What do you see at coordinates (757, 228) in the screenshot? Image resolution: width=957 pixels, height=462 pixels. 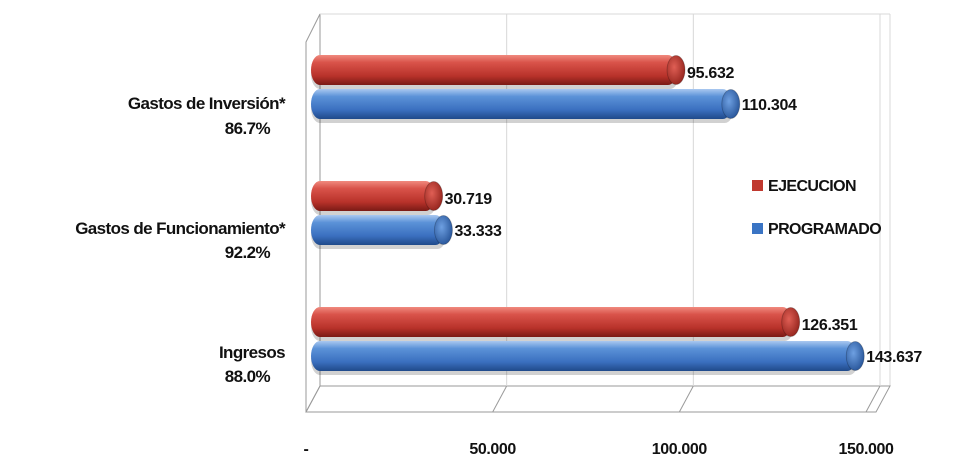 I see `legend-swatch-programado` at bounding box center [757, 228].